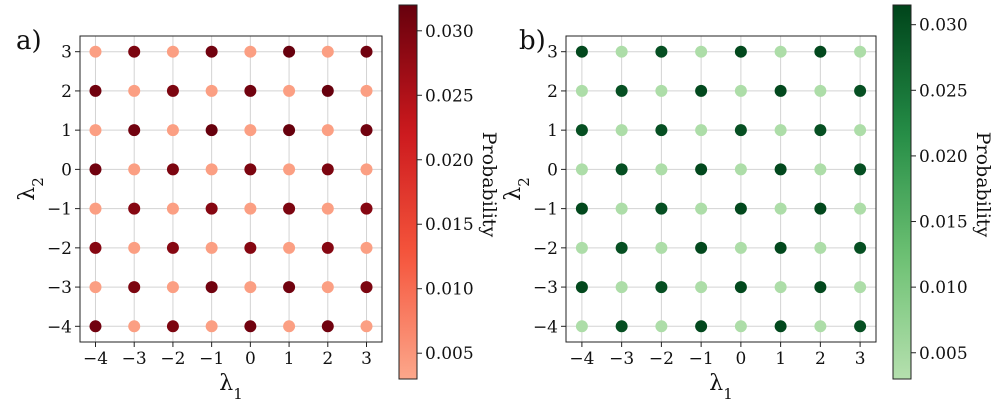  What do you see at coordinates (408, 192) in the screenshot?
I see `colorbar` at bounding box center [408, 192].